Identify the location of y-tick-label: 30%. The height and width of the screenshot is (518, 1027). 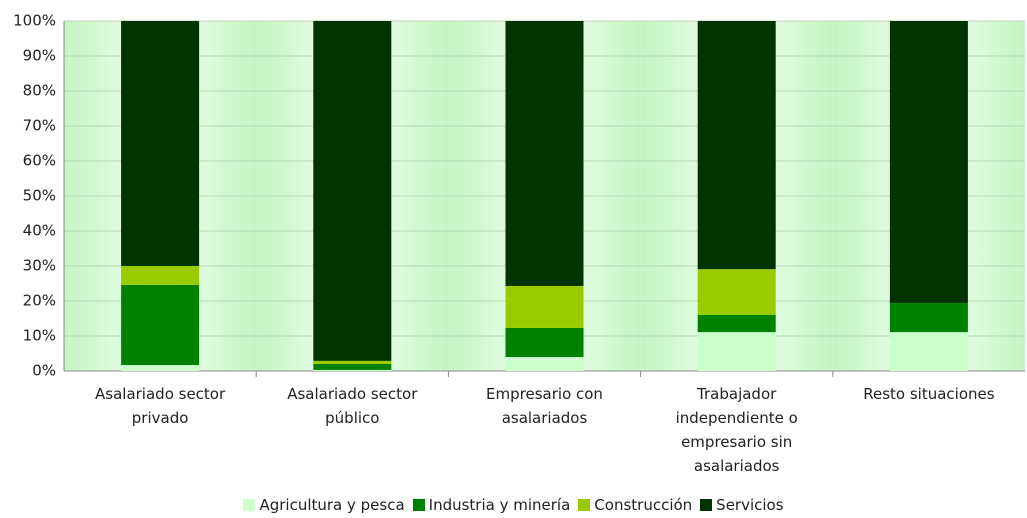
(39, 266).